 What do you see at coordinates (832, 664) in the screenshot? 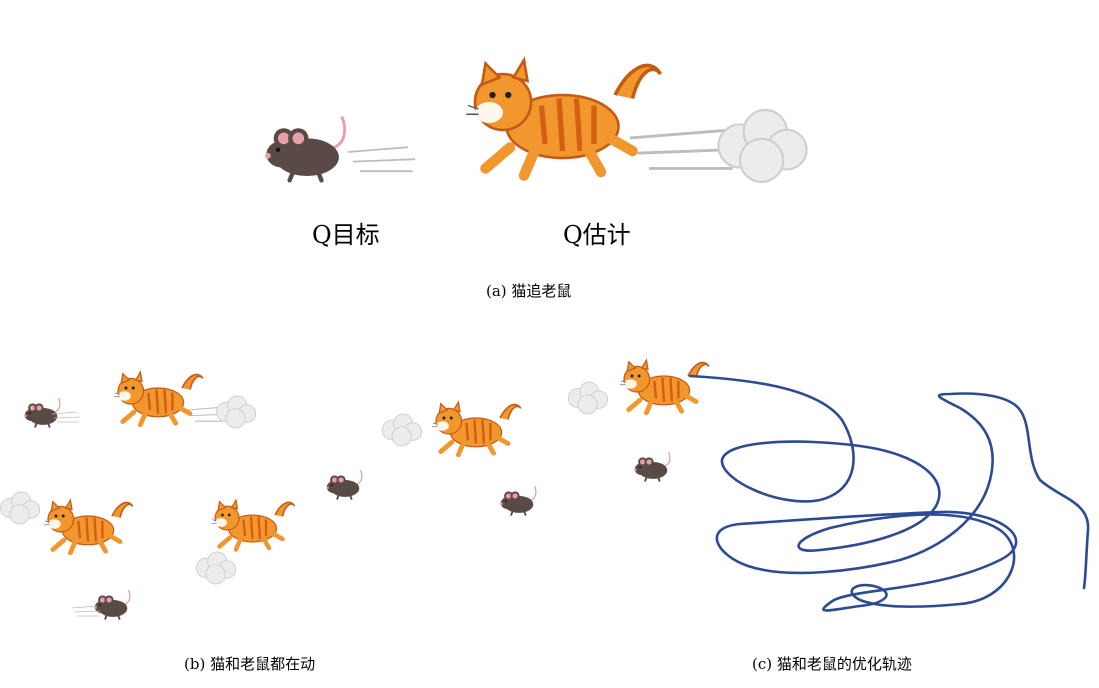
I see `caption-c: (c) 猫和老鼠的优化轨迹` at bounding box center [832, 664].